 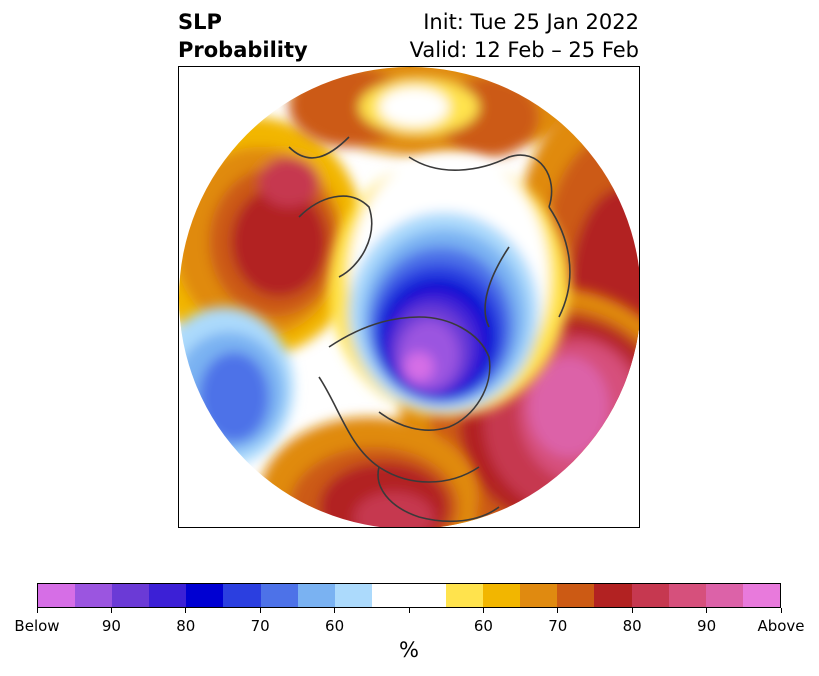 What do you see at coordinates (781, 626) in the screenshot?
I see `colorbar-tick-label: Above` at bounding box center [781, 626].